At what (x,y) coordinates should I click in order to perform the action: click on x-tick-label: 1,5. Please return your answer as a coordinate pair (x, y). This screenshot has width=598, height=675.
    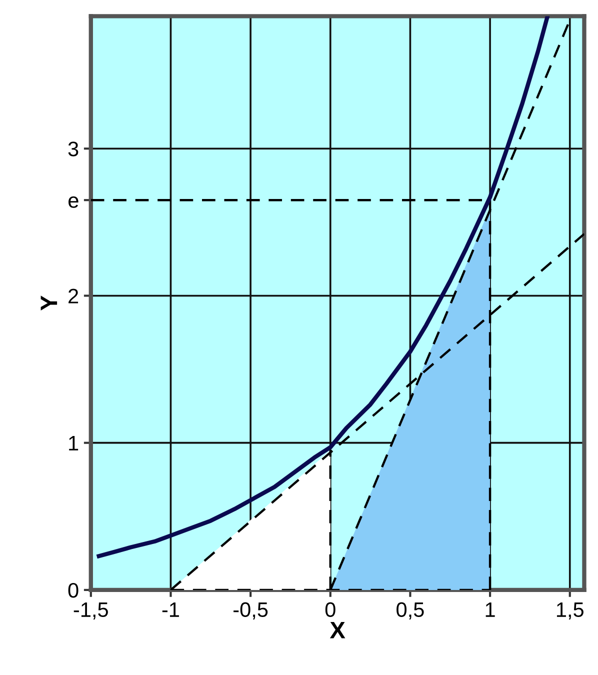
    Looking at the image, I should click on (570, 611).